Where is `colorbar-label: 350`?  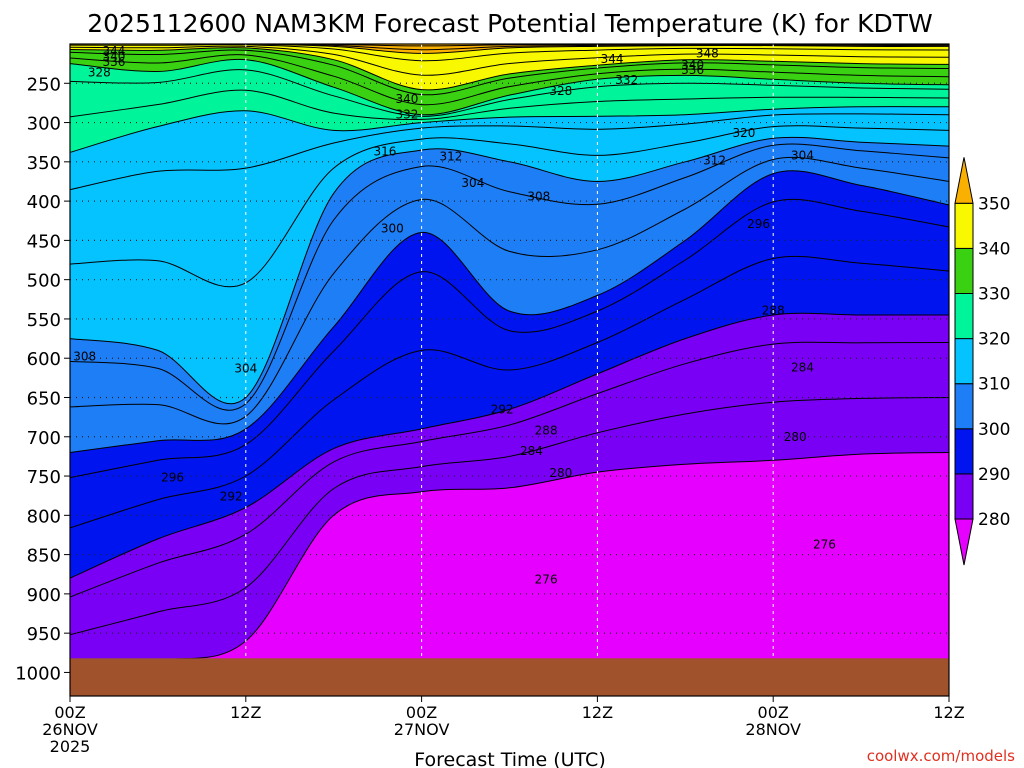
colorbar-label: 350 is located at coordinates (994, 204).